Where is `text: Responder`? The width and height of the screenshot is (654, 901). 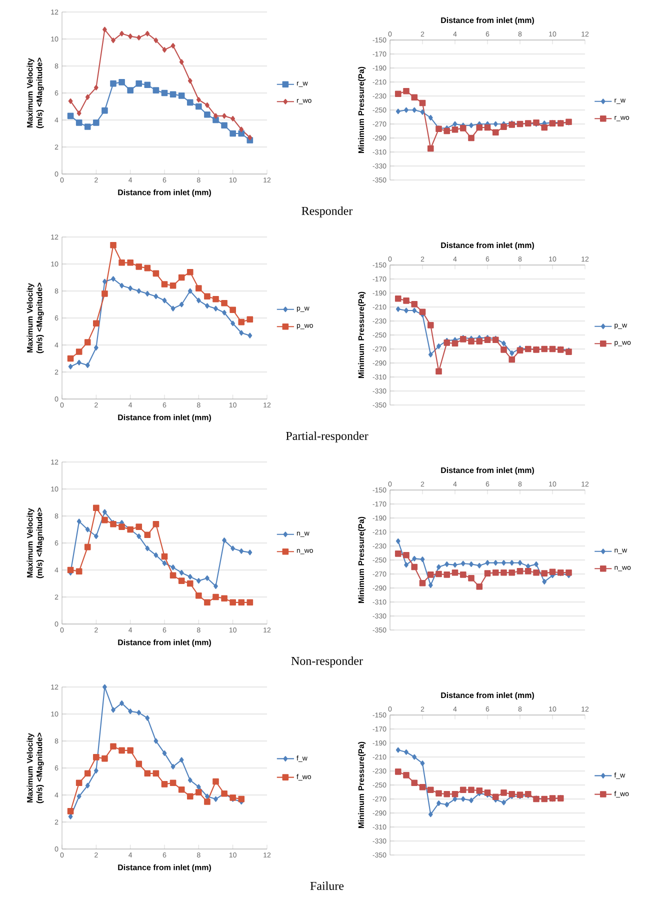
text: Responder is located at coordinates (327, 212).